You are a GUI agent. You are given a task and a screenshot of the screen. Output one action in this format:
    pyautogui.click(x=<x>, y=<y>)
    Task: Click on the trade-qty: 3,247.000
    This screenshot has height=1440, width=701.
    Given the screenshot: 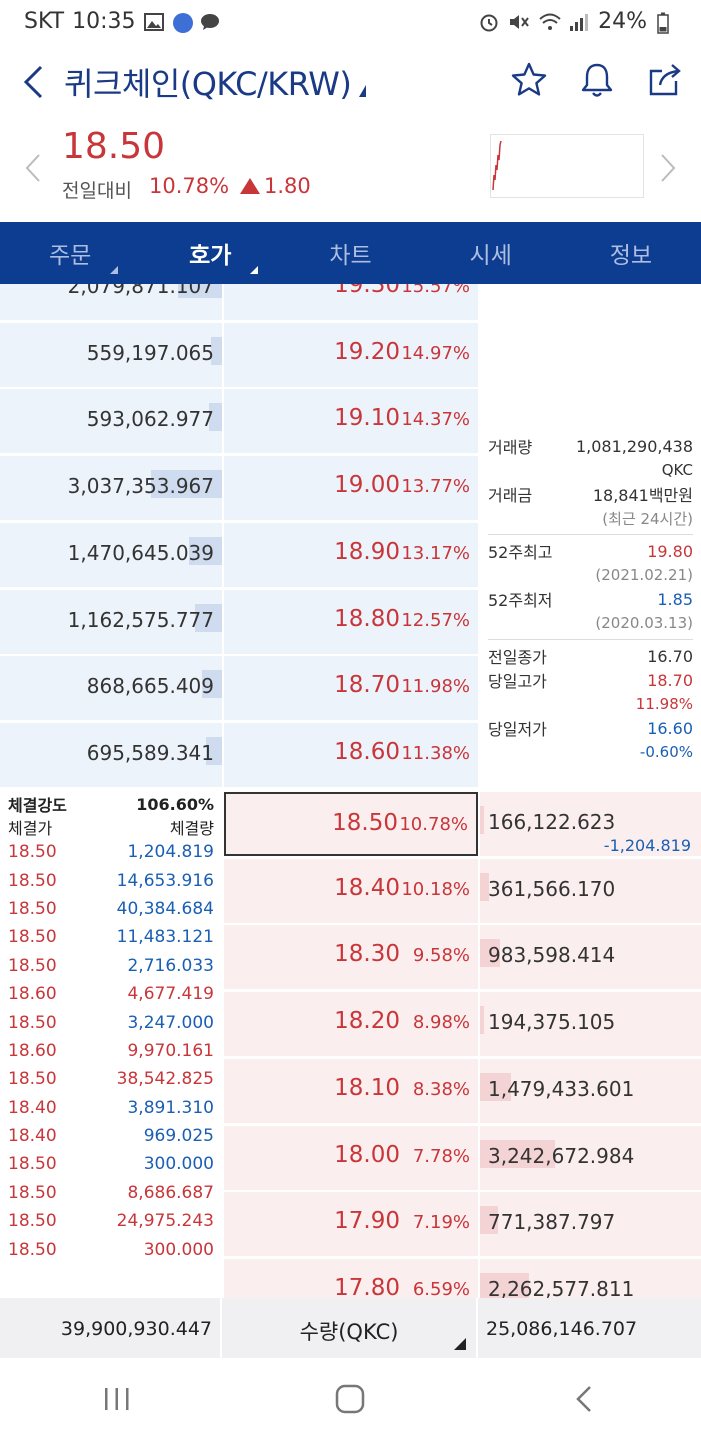 What is the action you would take?
    pyautogui.click(x=170, y=1022)
    